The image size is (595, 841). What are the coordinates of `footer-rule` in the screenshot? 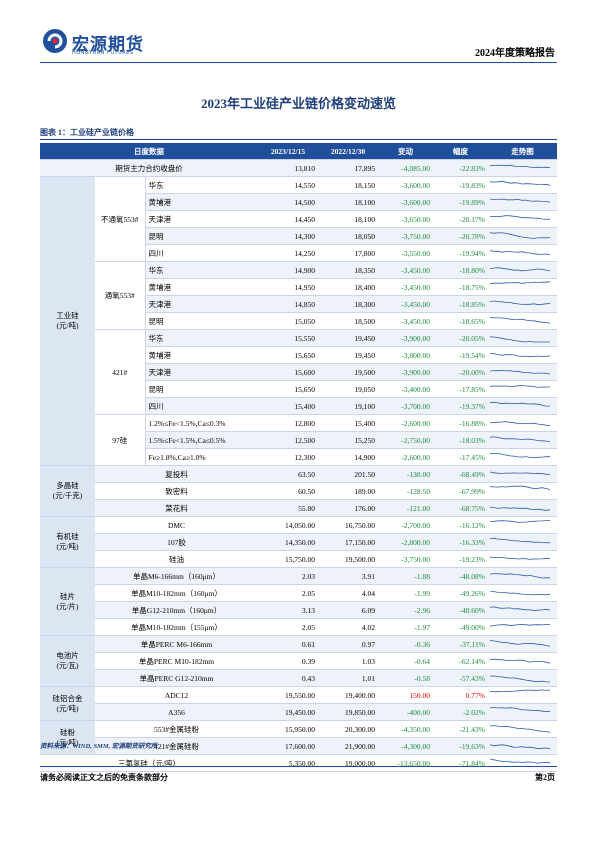 It's located at (298, 766).